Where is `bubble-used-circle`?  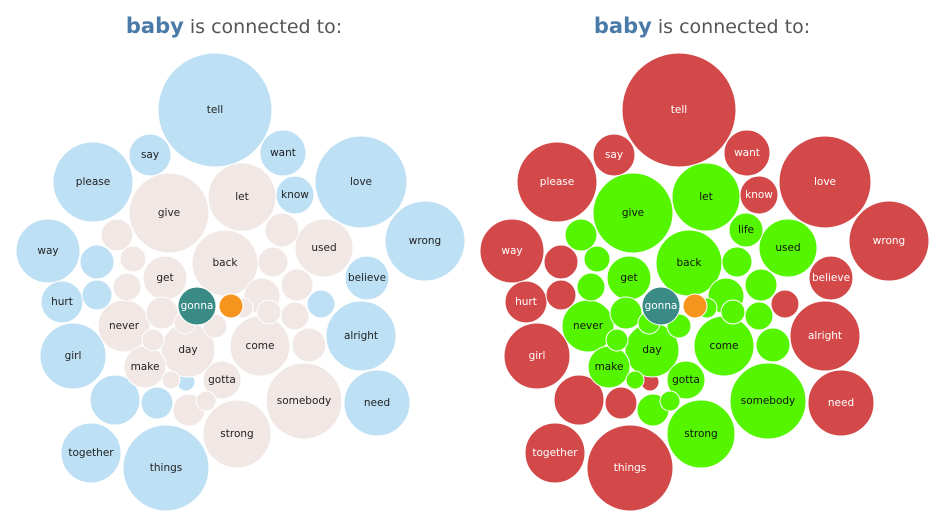
bubble-used-circle is located at coordinates (324, 248).